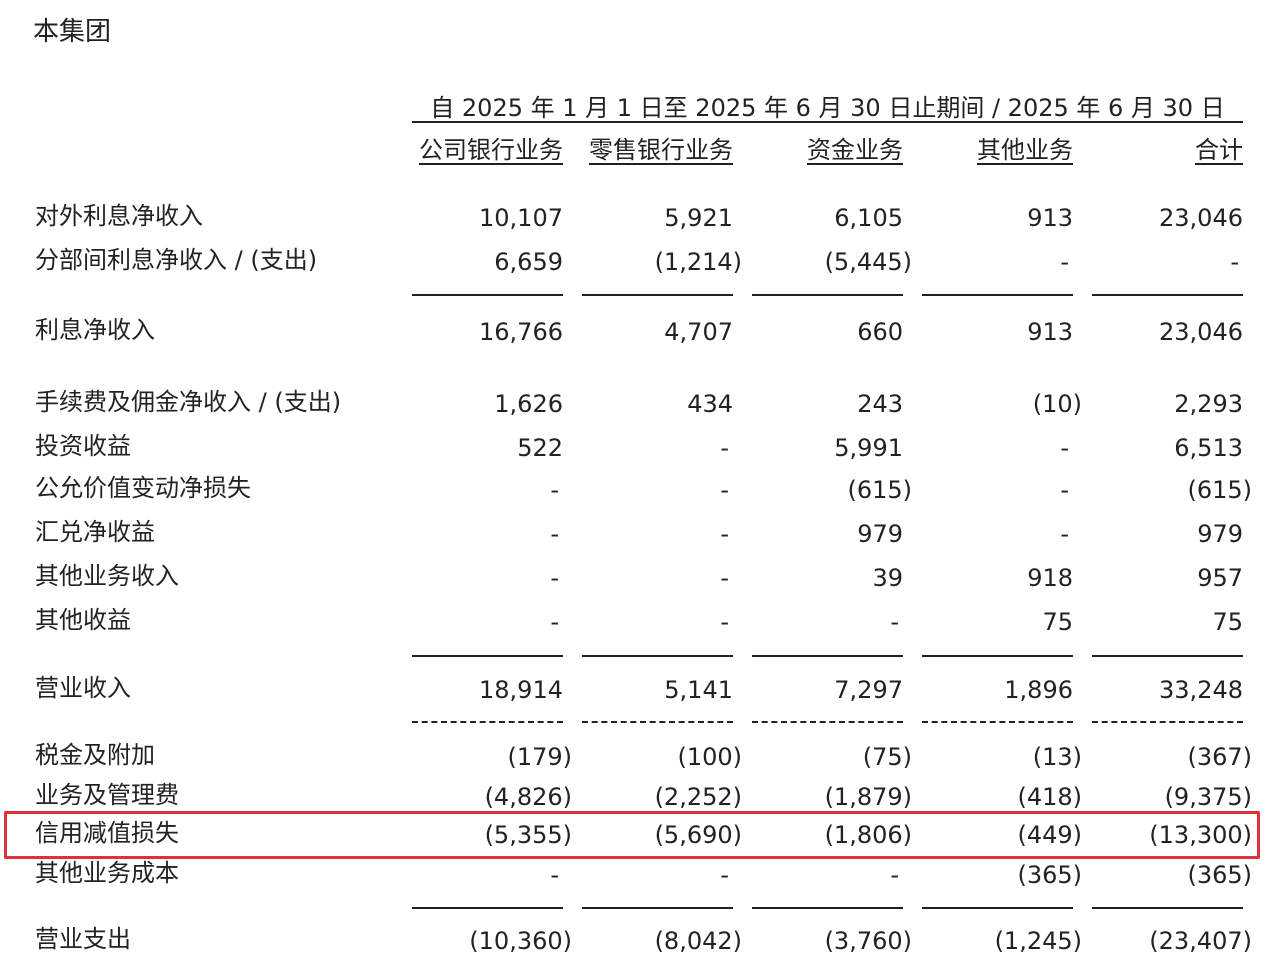 Image resolution: width=1270 pixels, height=966 pixels. I want to click on cell: 1,626, so click(528, 404).